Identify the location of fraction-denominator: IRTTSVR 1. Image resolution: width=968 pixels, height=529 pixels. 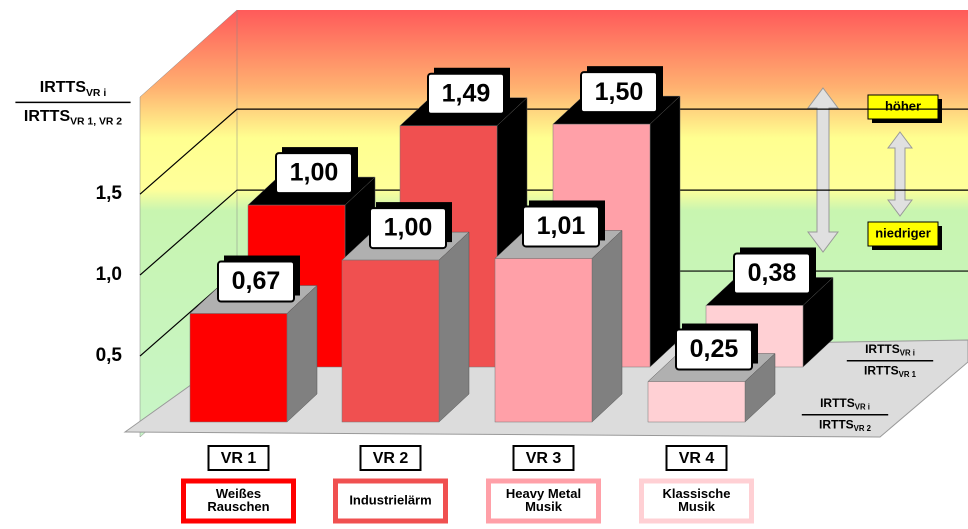
(890, 371).